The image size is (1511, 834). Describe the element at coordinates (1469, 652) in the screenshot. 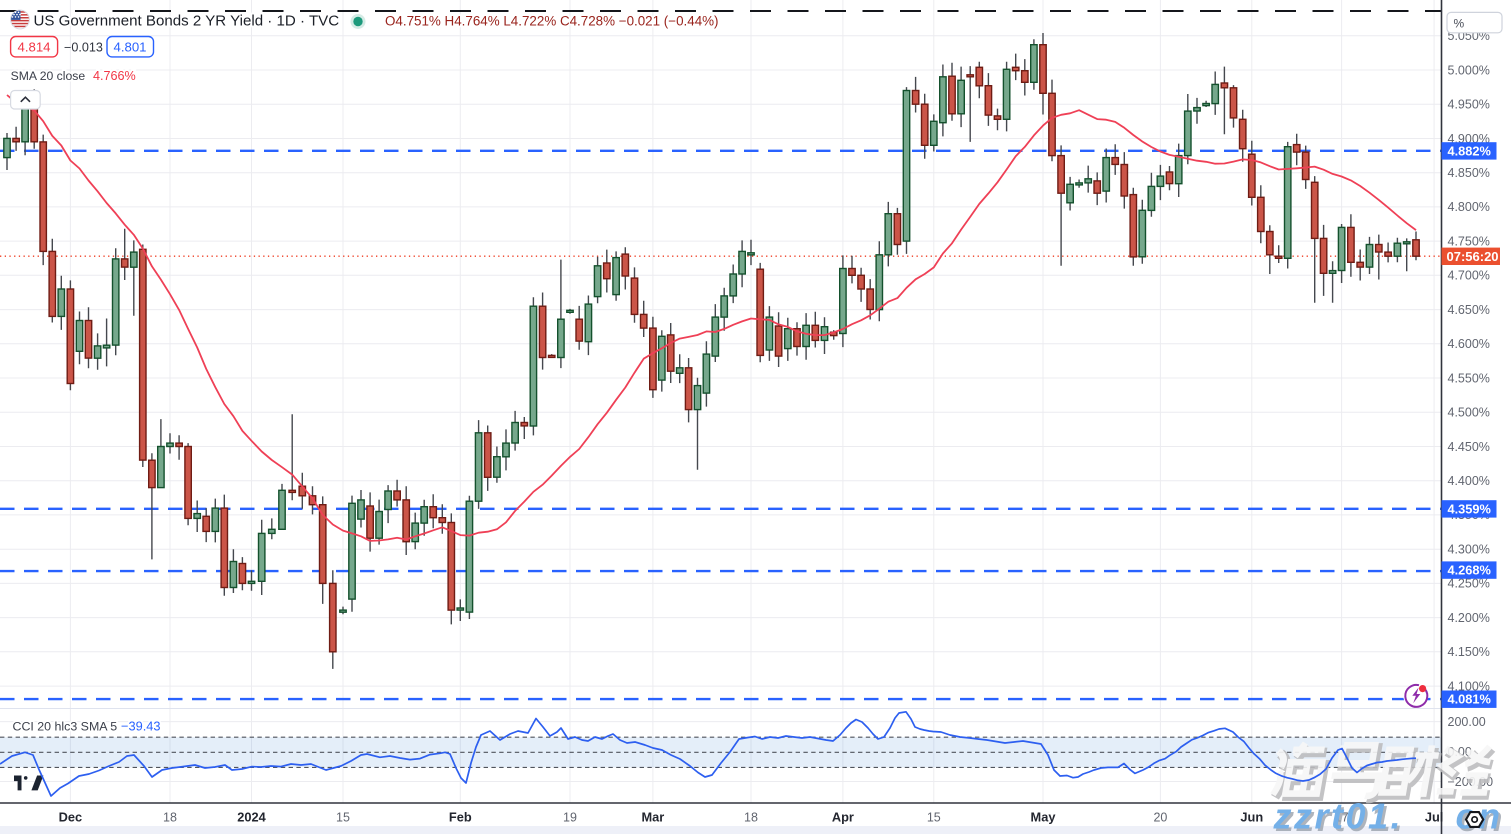

I see `svg-text: 4.150%` at that location.